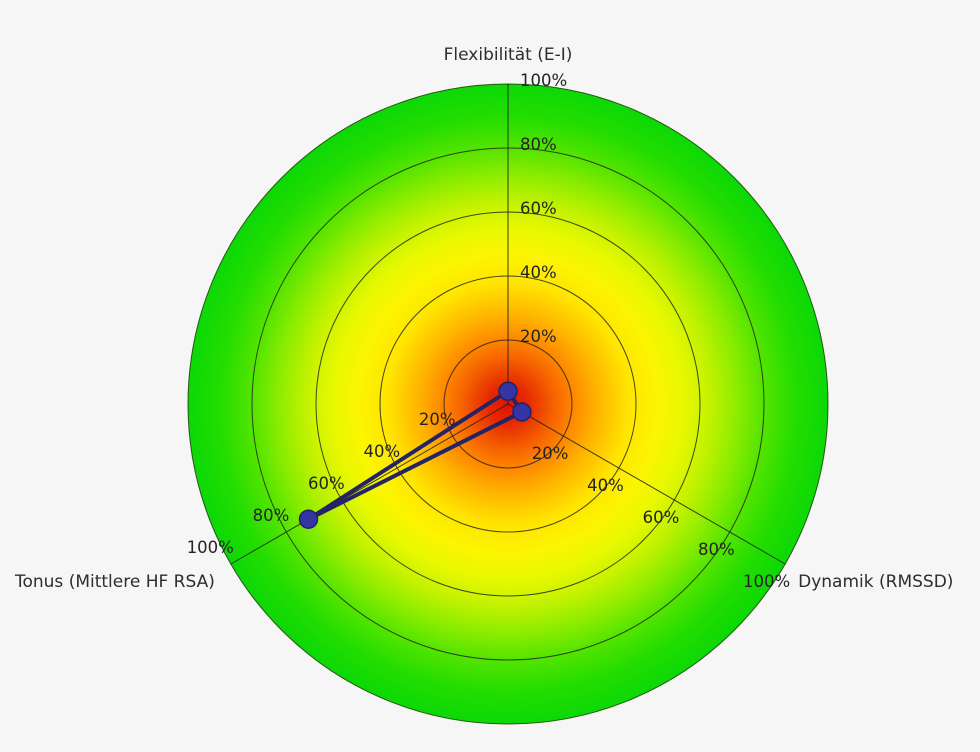 The width and height of the screenshot is (980, 752). I want to click on tick-label-flexibilitaet-80: 80%, so click(538, 144).